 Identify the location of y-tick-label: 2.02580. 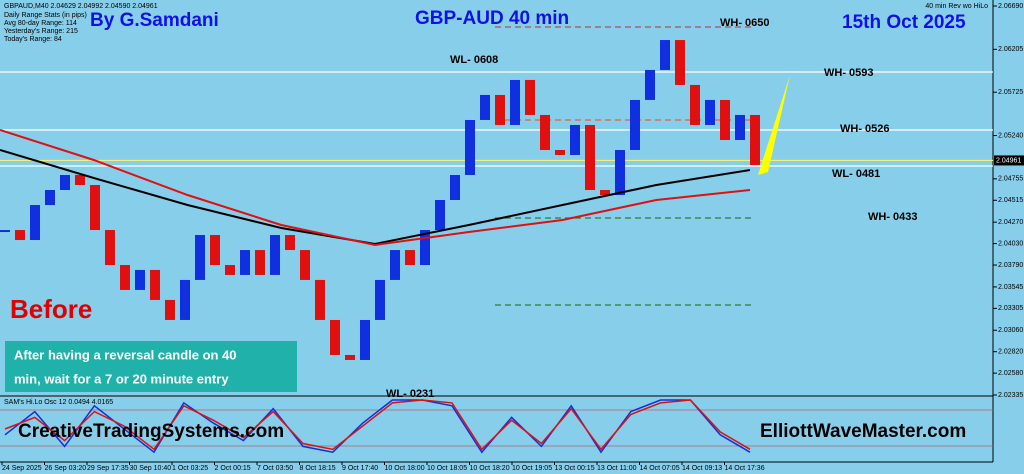
(1010, 373).